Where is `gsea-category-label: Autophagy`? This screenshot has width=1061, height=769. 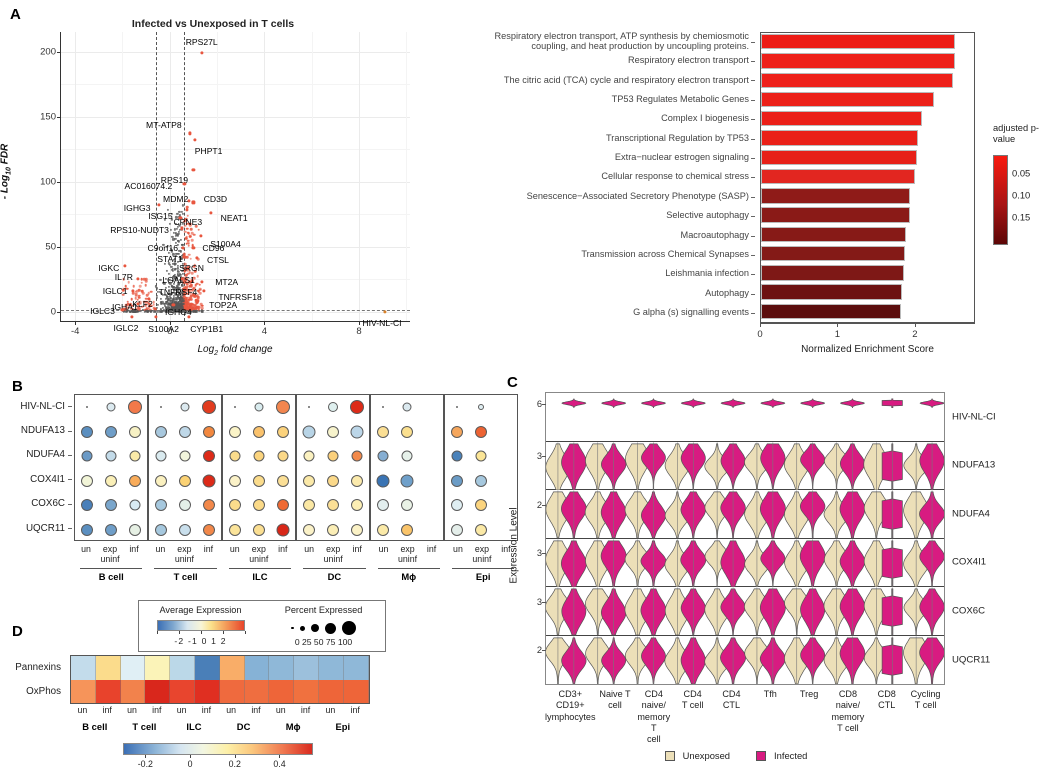
gsea-category-label: Autophagy is located at coordinates (592, 293).